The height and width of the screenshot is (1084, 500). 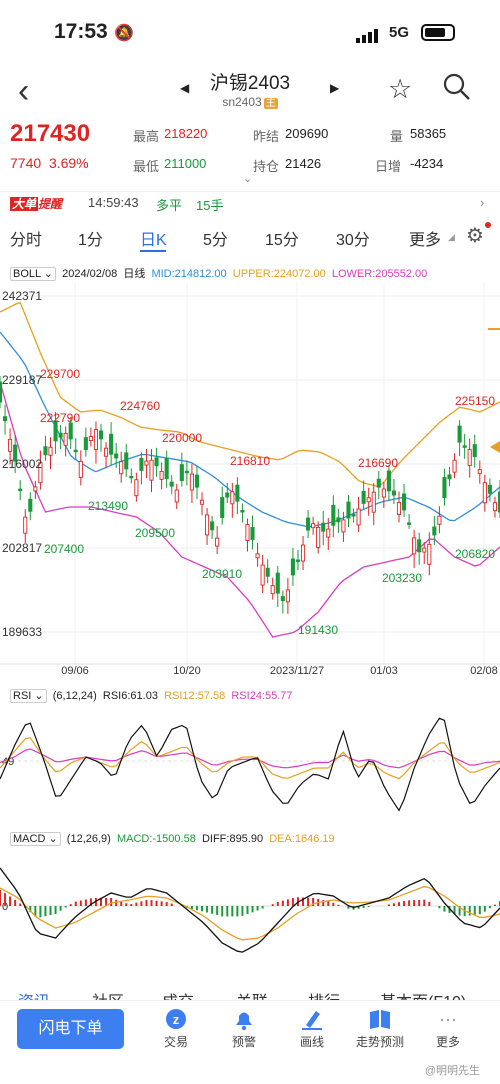 I want to click on contract-code: sn2403 主, so click(x=250, y=101).